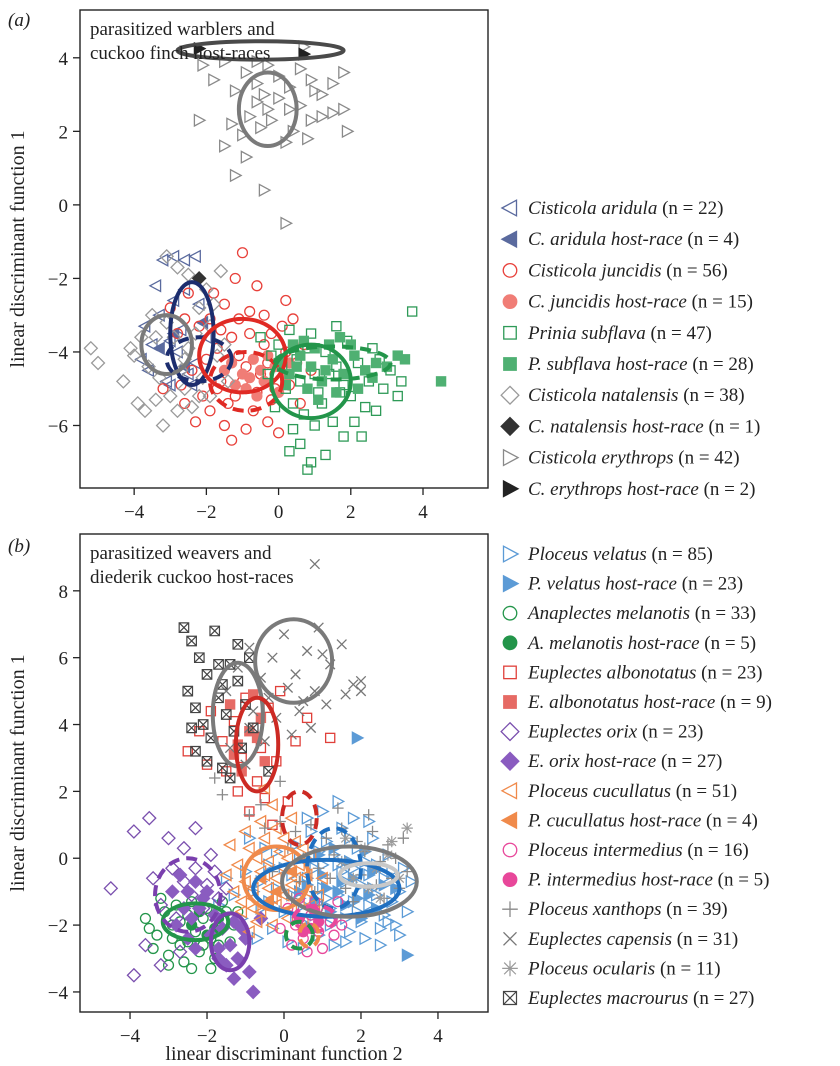 This screenshot has width=840, height=1066. I want to click on legend-count: (n = 33), so click(725, 613).